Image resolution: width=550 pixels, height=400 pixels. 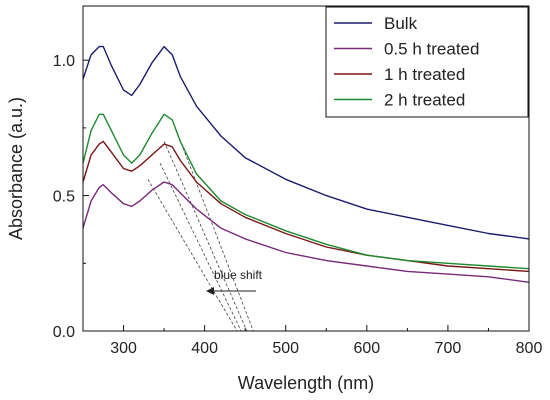 What do you see at coordinates (401, 23) in the screenshot?
I see `legend-label: Bulk` at bounding box center [401, 23].